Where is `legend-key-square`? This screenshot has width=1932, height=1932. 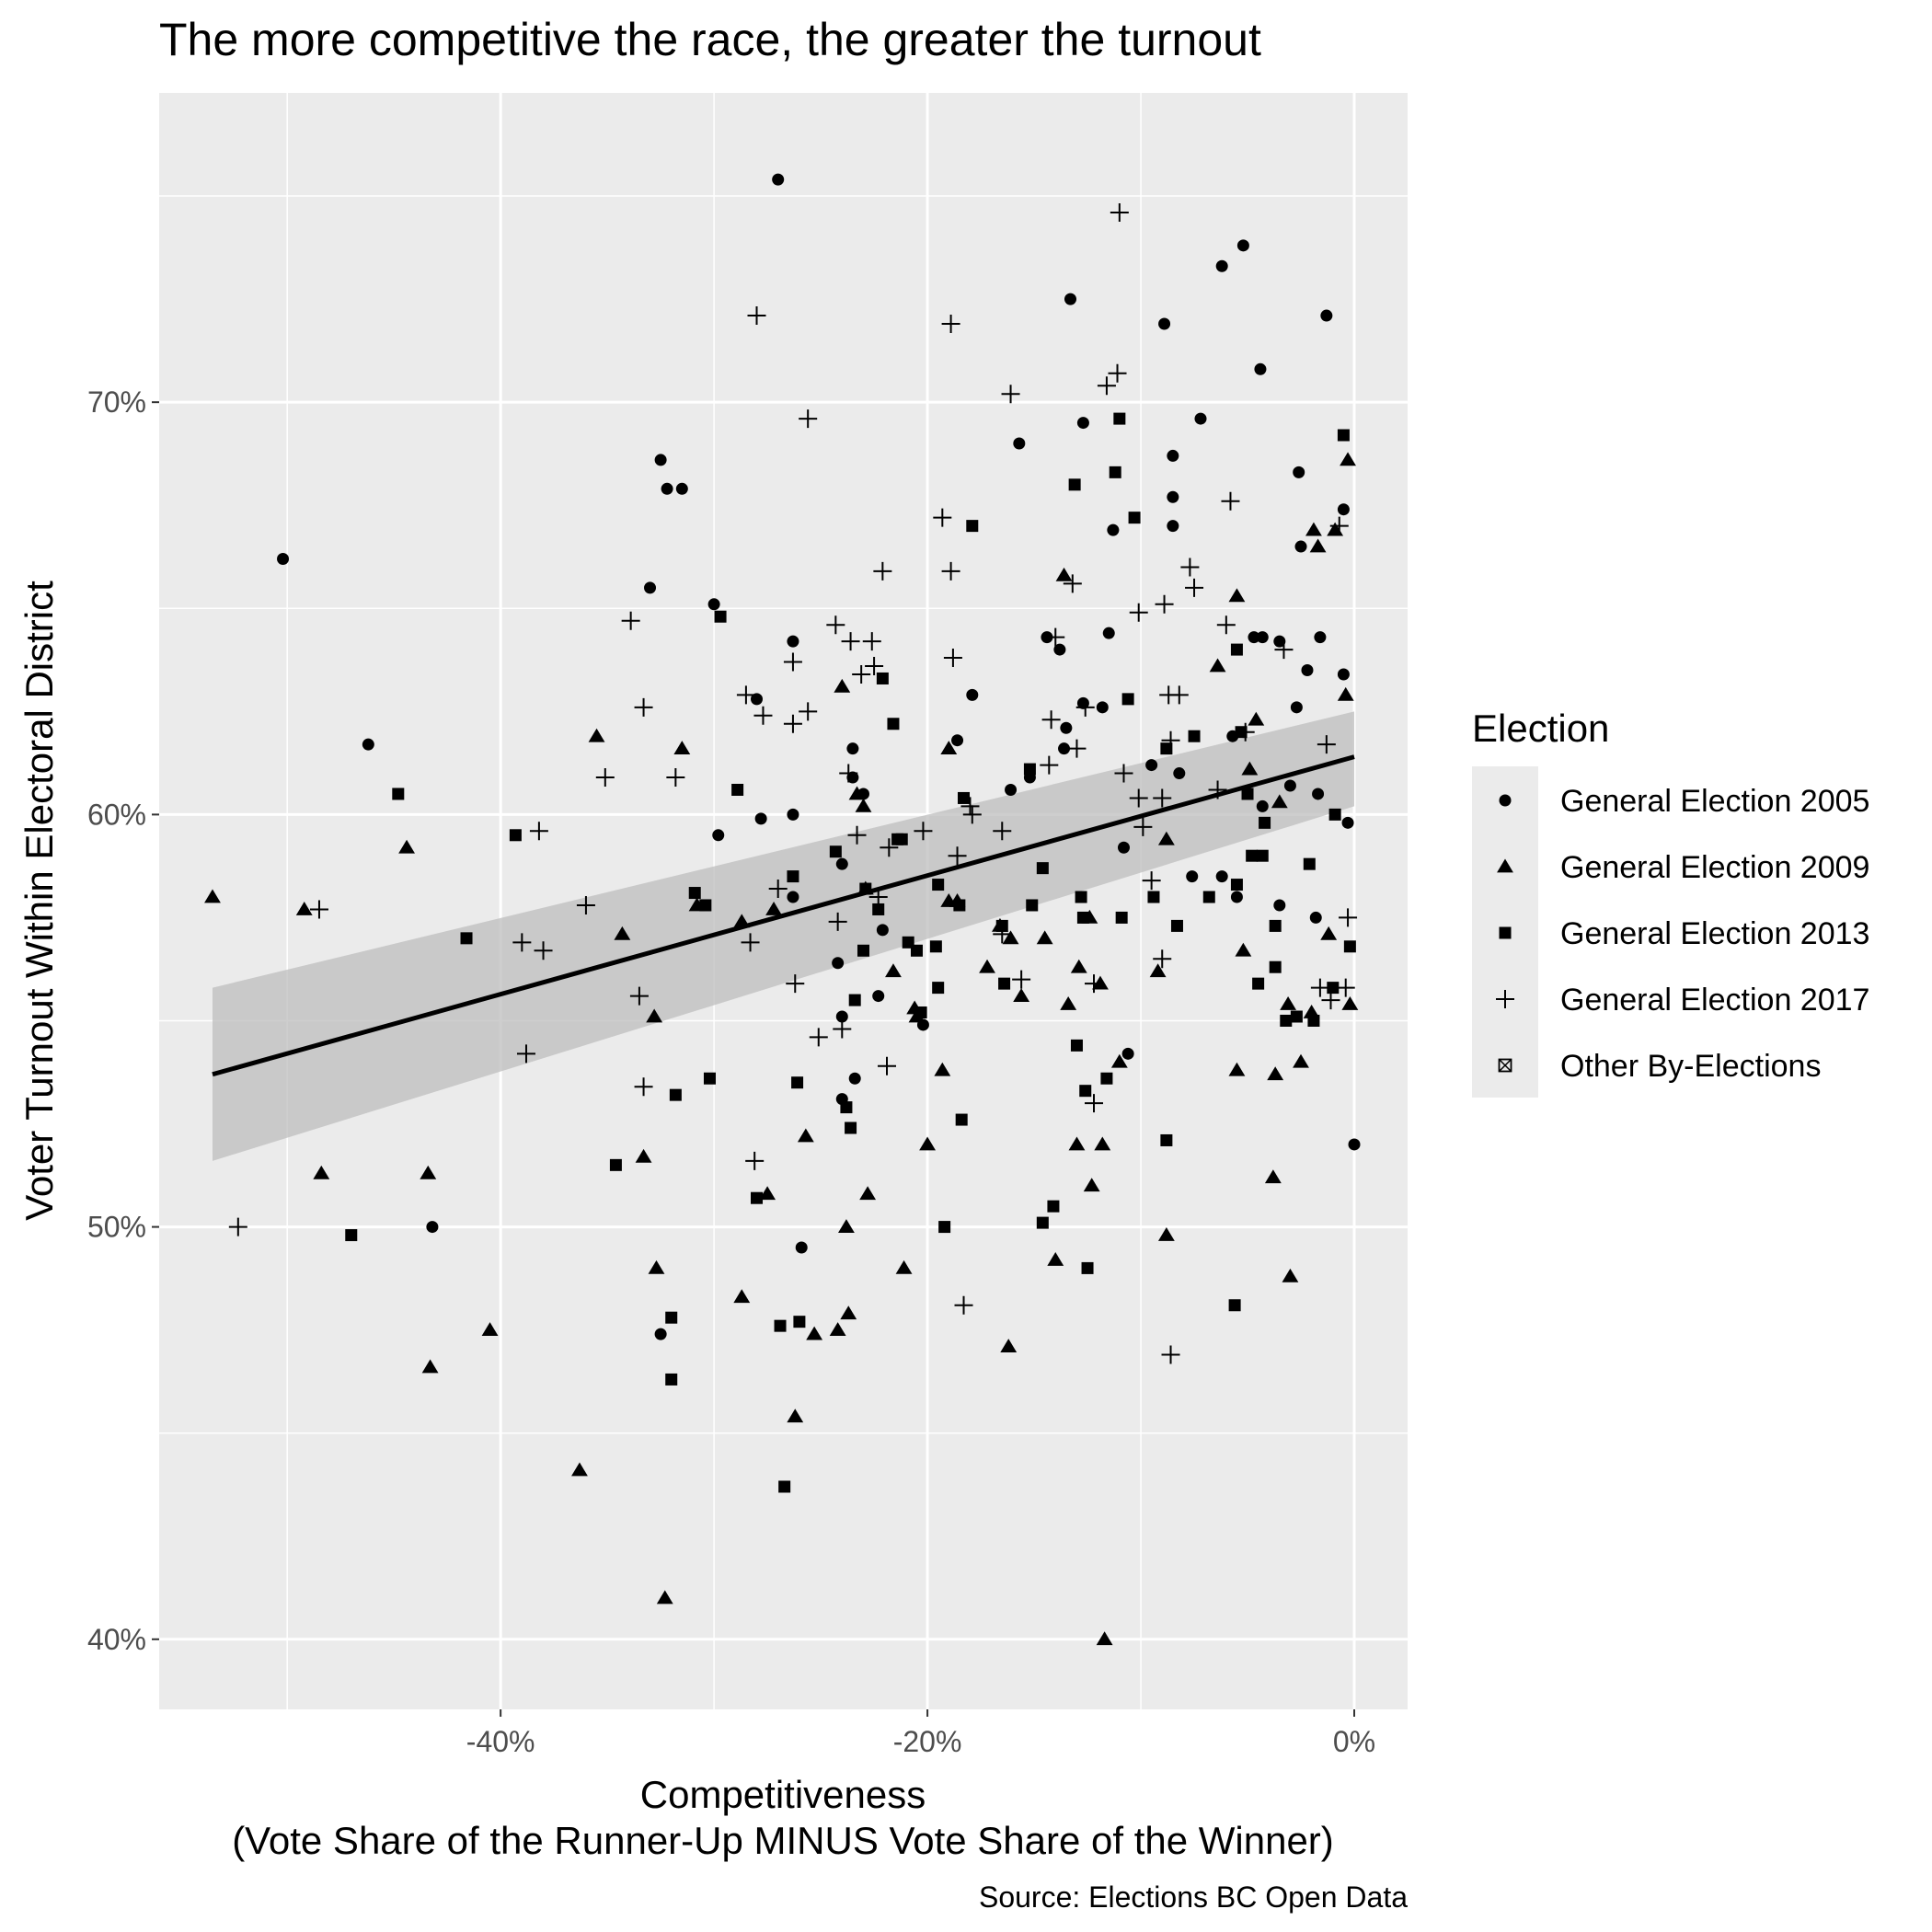 legend-key-square is located at coordinates (1505, 932).